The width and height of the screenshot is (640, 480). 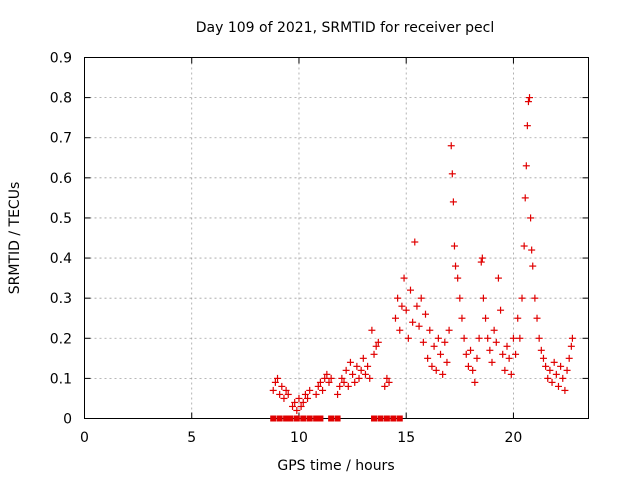 What do you see at coordinates (84, 438) in the screenshot?
I see `x-tick-label: 0` at bounding box center [84, 438].